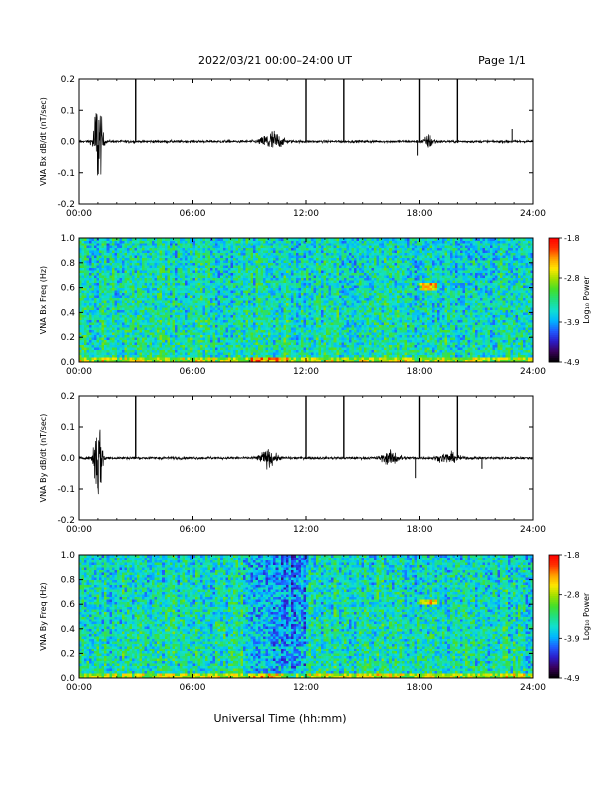 Image resolution: width=612 pixels, height=792 pixels. What do you see at coordinates (306, 214) in the screenshot?
I see `x-tick-label: 12:00` at bounding box center [306, 214].